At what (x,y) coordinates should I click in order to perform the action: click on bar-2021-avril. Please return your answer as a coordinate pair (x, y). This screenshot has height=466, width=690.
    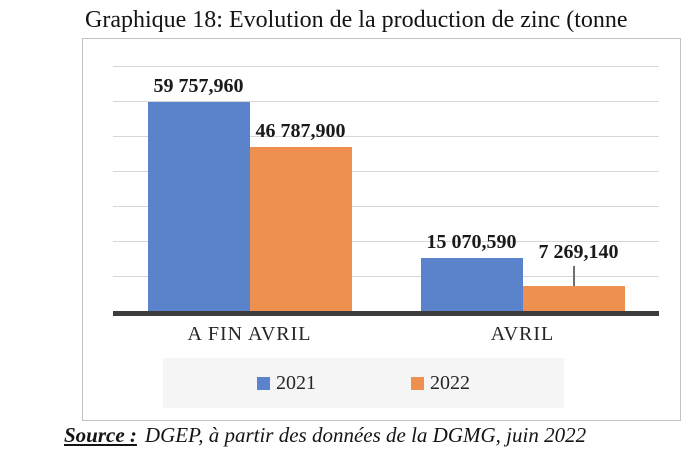
    Looking at the image, I should click on (471, 284).